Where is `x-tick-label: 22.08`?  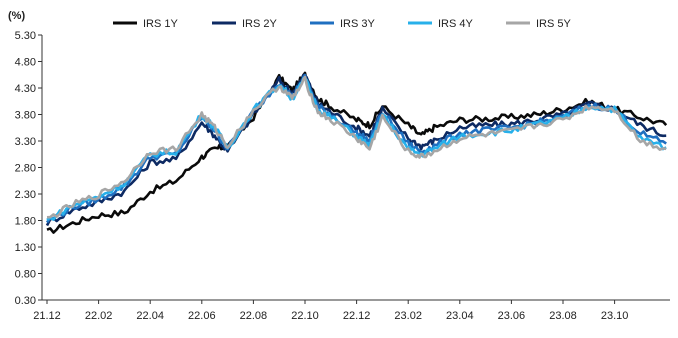 x-tick-label: 22.08 is located at coordinates (254, 316).